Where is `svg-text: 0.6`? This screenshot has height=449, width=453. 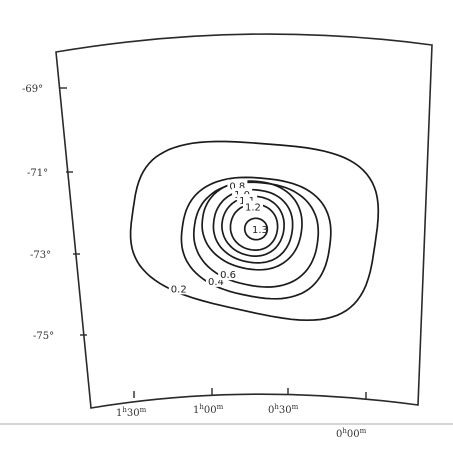
svg-text: 0.6 is located at coordinates (228, 275).